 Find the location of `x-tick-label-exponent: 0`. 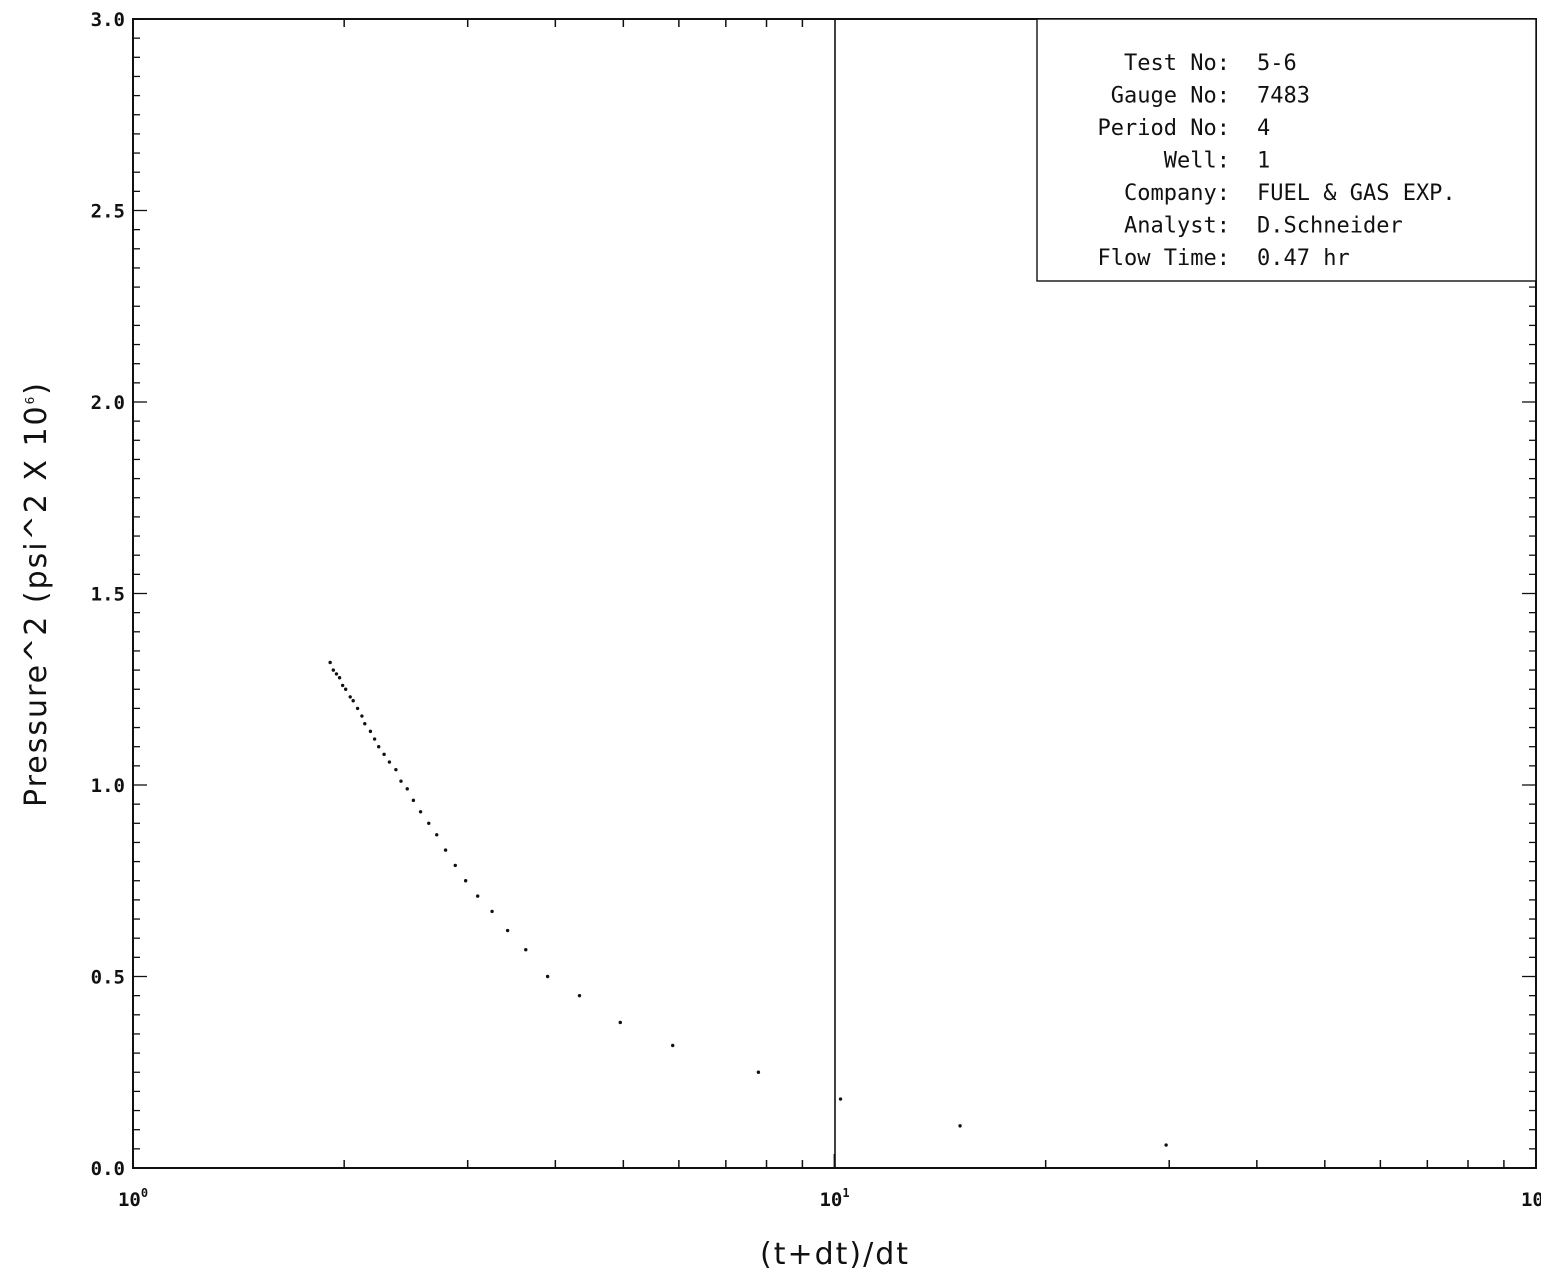

x-tick-label-exponent: 0 is located at coordinates (144, 1193).